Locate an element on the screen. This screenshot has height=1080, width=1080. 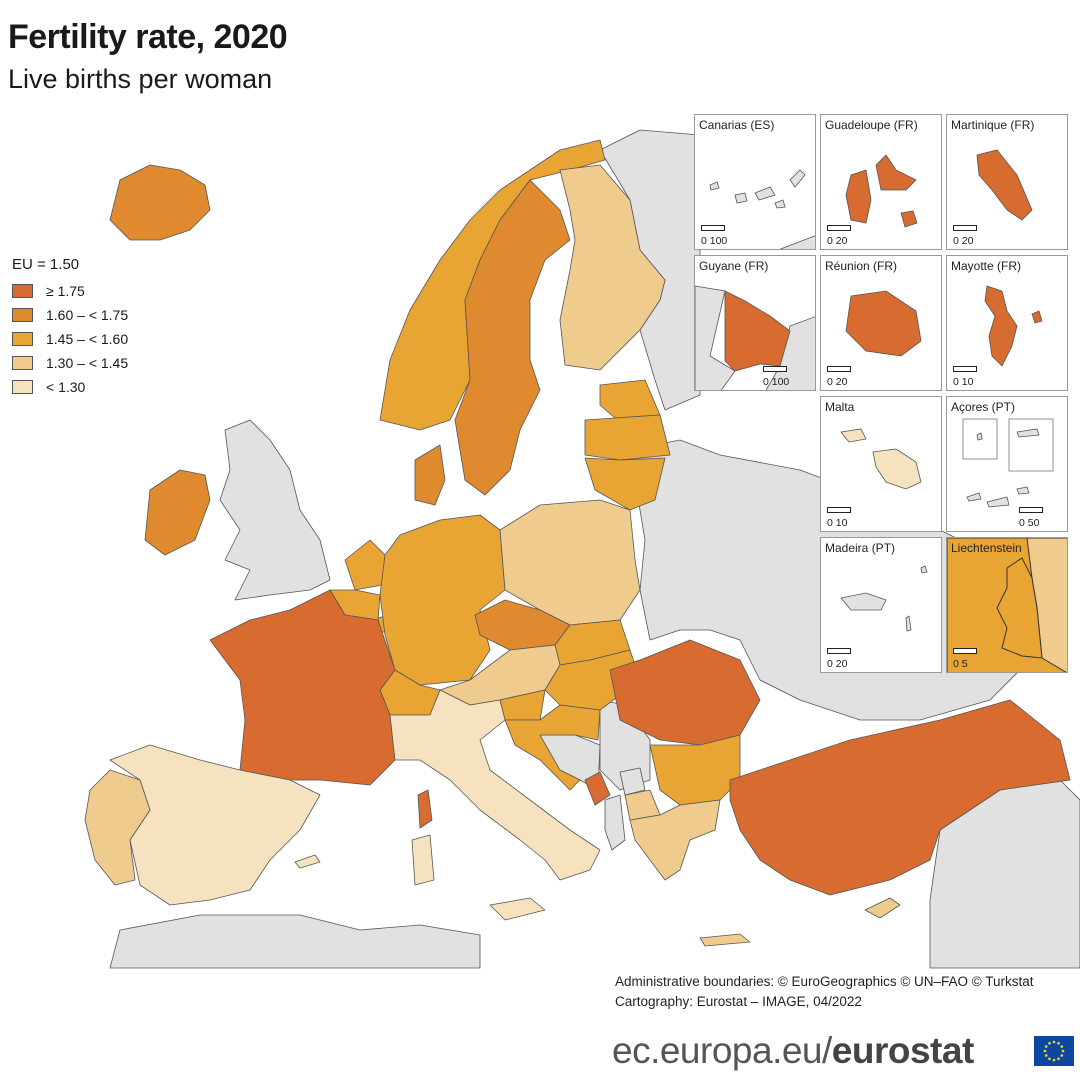
inset-mayotte: Mayotte (FR) 0 10 is located at coordinates (1007, 323).